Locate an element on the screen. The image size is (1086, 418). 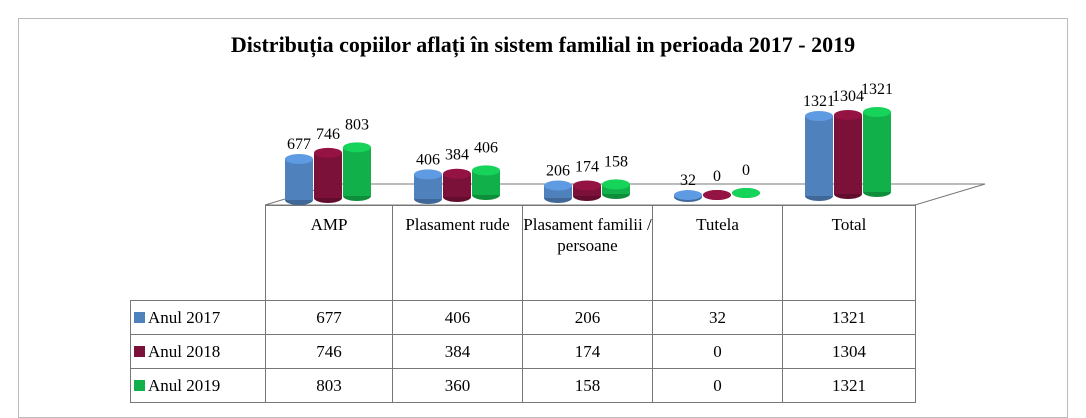
data-label: 32 is located at coordinates (688, 180).